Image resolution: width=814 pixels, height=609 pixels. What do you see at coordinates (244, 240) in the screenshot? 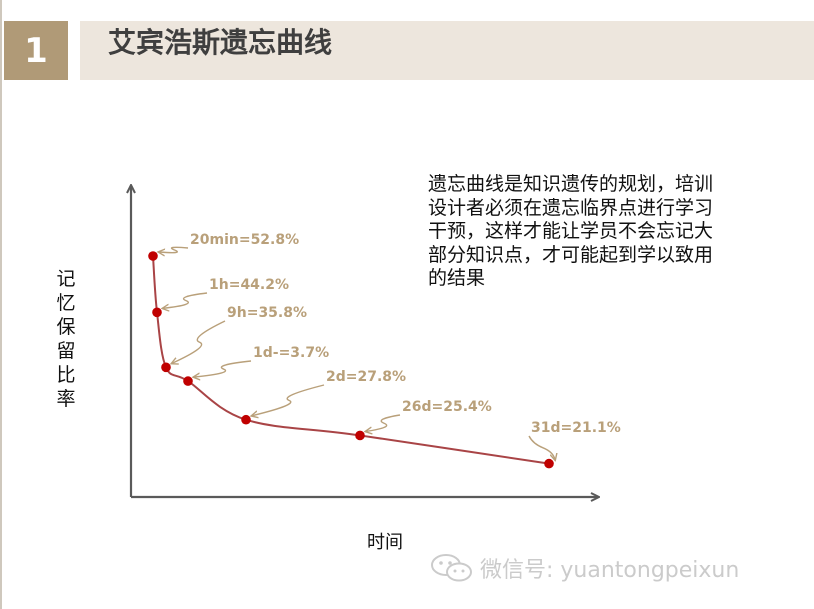
I see `data-label-20min: 20min=52.8%` at bounding box center [244, 240].